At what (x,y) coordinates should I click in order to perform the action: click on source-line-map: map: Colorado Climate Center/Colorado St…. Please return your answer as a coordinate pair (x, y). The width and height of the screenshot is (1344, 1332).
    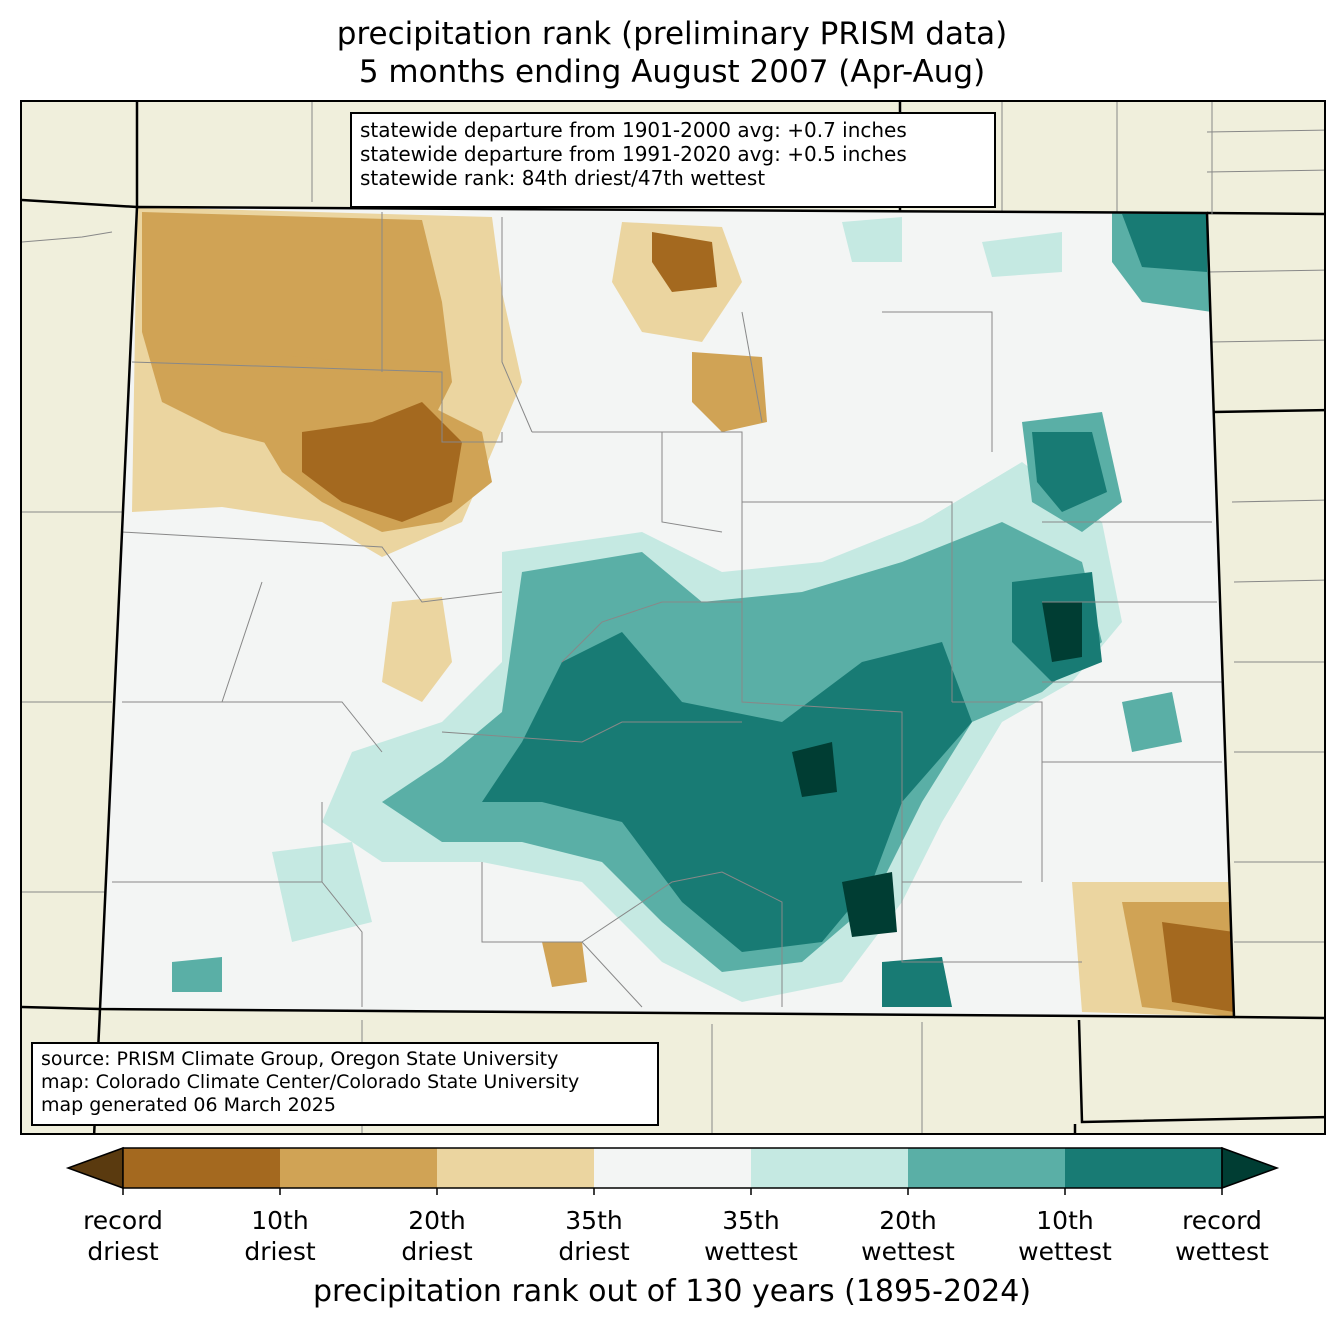
    Looking at the image, I should click on (310, 1082).